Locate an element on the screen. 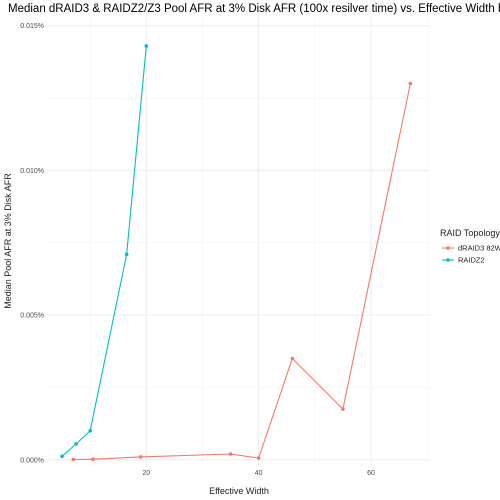 The image size is (500, 500). x-axis-ticks: 20 40 60 is located at coordinates (258, 473).